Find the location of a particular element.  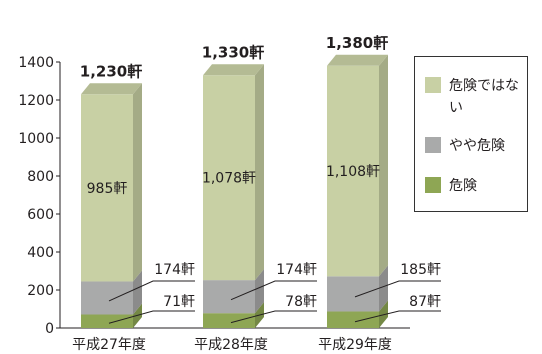

segment-data-label: 985軒 is located at coordinates (107, 189).